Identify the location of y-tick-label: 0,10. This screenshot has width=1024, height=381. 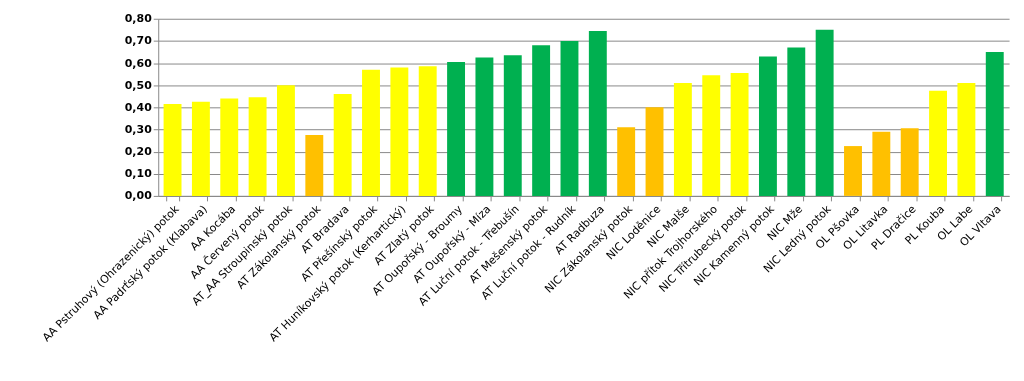
(138, 174).